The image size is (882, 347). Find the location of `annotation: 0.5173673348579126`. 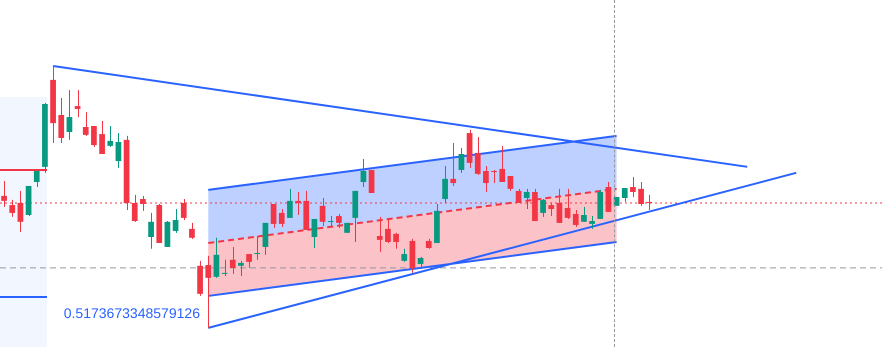

annotation: 0.5173673348579126 is located at coordinates (132, 312).